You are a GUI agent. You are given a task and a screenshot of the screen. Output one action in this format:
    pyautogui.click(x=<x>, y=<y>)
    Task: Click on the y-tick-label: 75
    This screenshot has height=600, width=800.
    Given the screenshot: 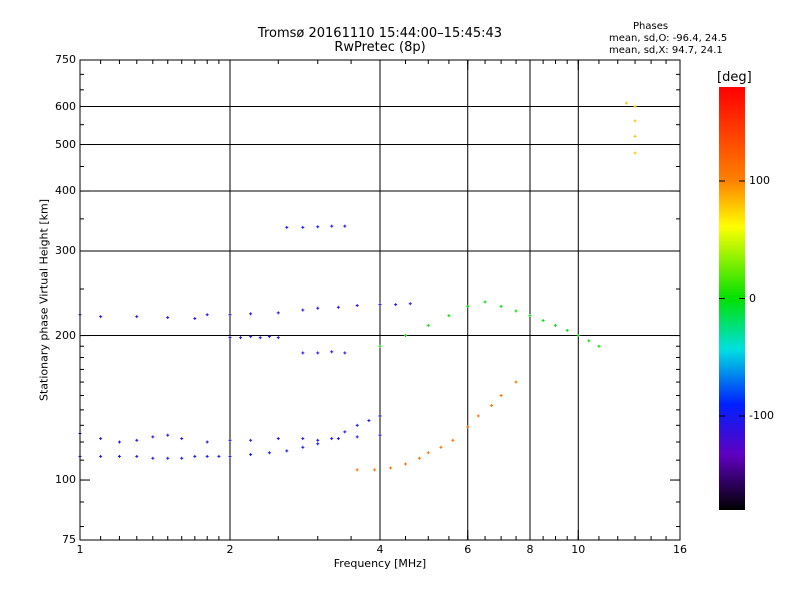 What is the action you would take?
    pyautogui.click(x=69, y=539)
    